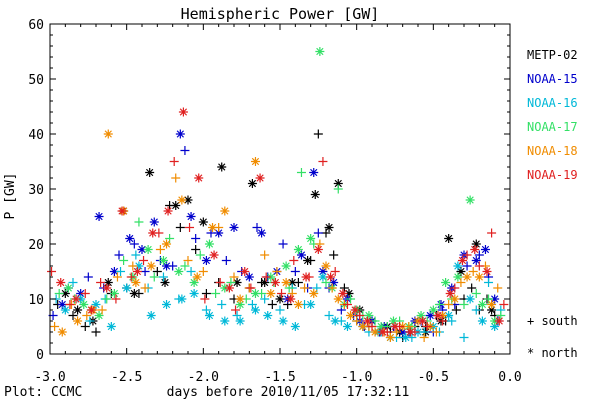 Image resolution: width=600 pixels, height=400 pixels. Describe the element at coordinates (43, 392) in the screenshot. I see `plot-credit: Plot: CCMC` at that location.